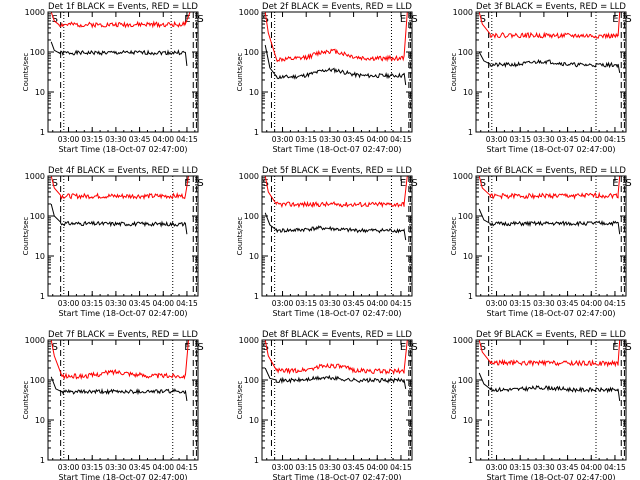 This screenshot has width=640, height=480. Describe the element at coordinates (123, 7) in the screenshot. I see `panel-title: Det 1f BLACK = Events, RED = LLD` at that location.